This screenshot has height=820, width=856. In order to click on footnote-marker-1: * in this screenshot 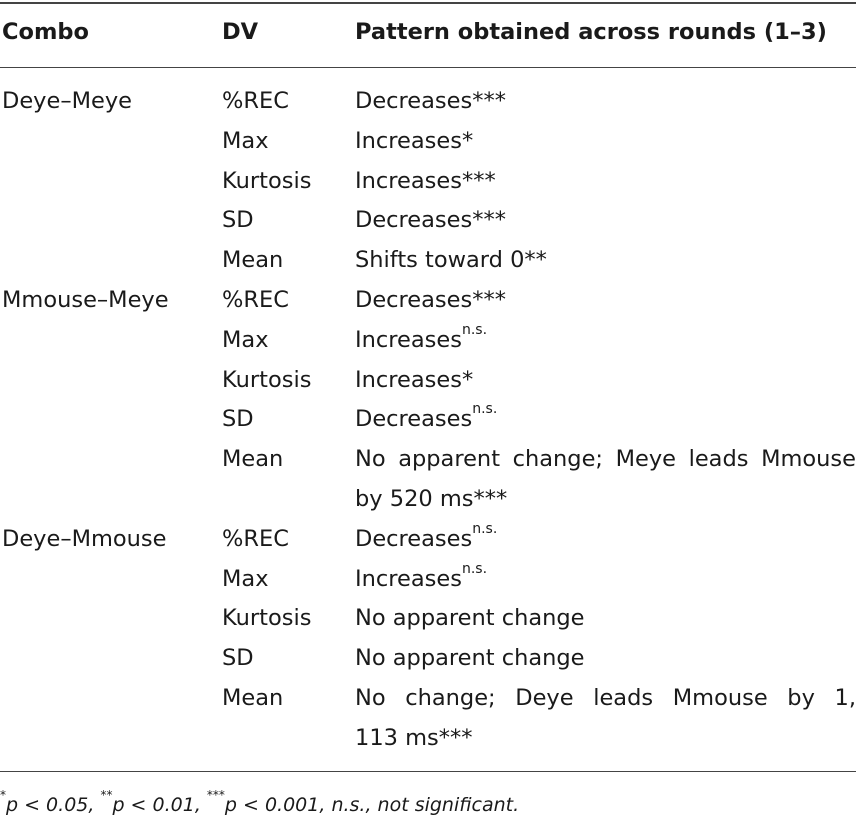, I will do `click(3, 795)`.